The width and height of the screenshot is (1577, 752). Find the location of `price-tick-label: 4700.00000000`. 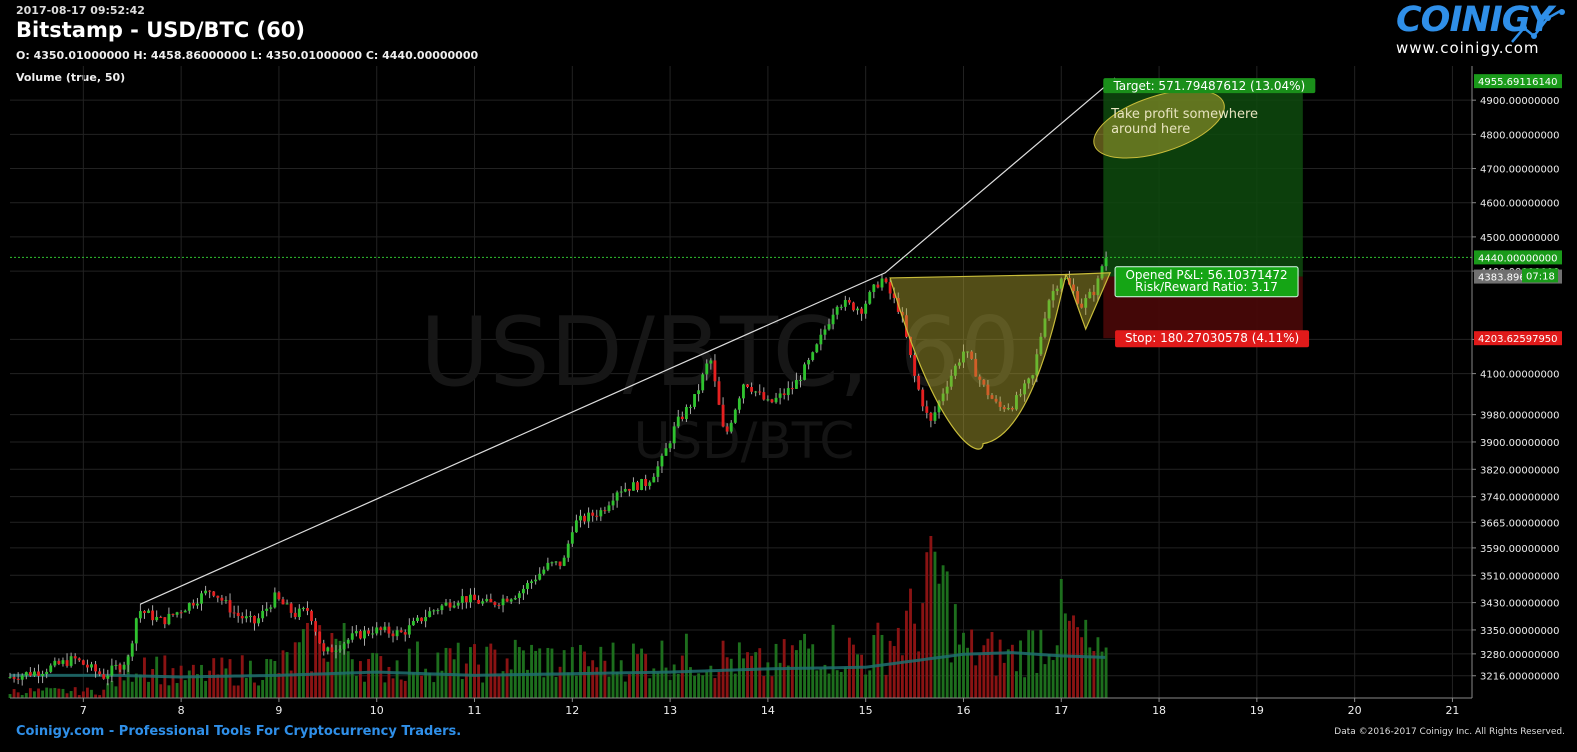

price-tick-label: 4700.00000000 is located at coordinates (1520, 170).